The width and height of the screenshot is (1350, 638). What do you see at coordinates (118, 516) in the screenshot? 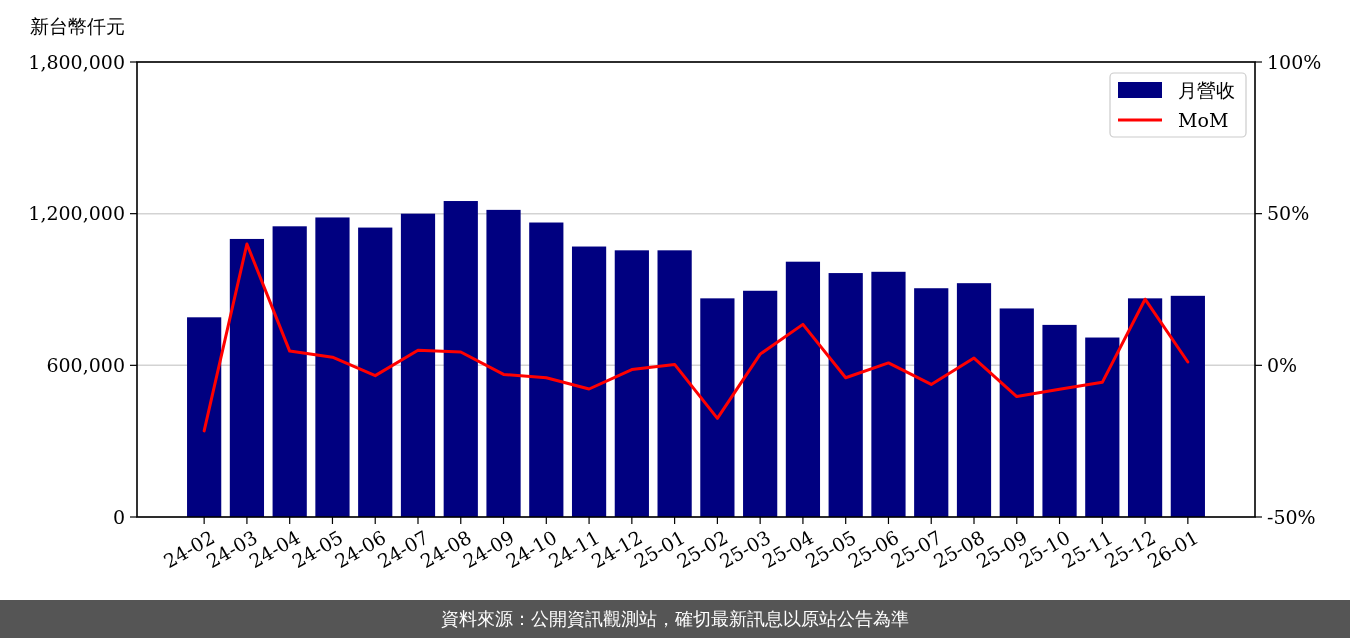
I see `y-tick-label: 0` at bounding box center [118, 516].